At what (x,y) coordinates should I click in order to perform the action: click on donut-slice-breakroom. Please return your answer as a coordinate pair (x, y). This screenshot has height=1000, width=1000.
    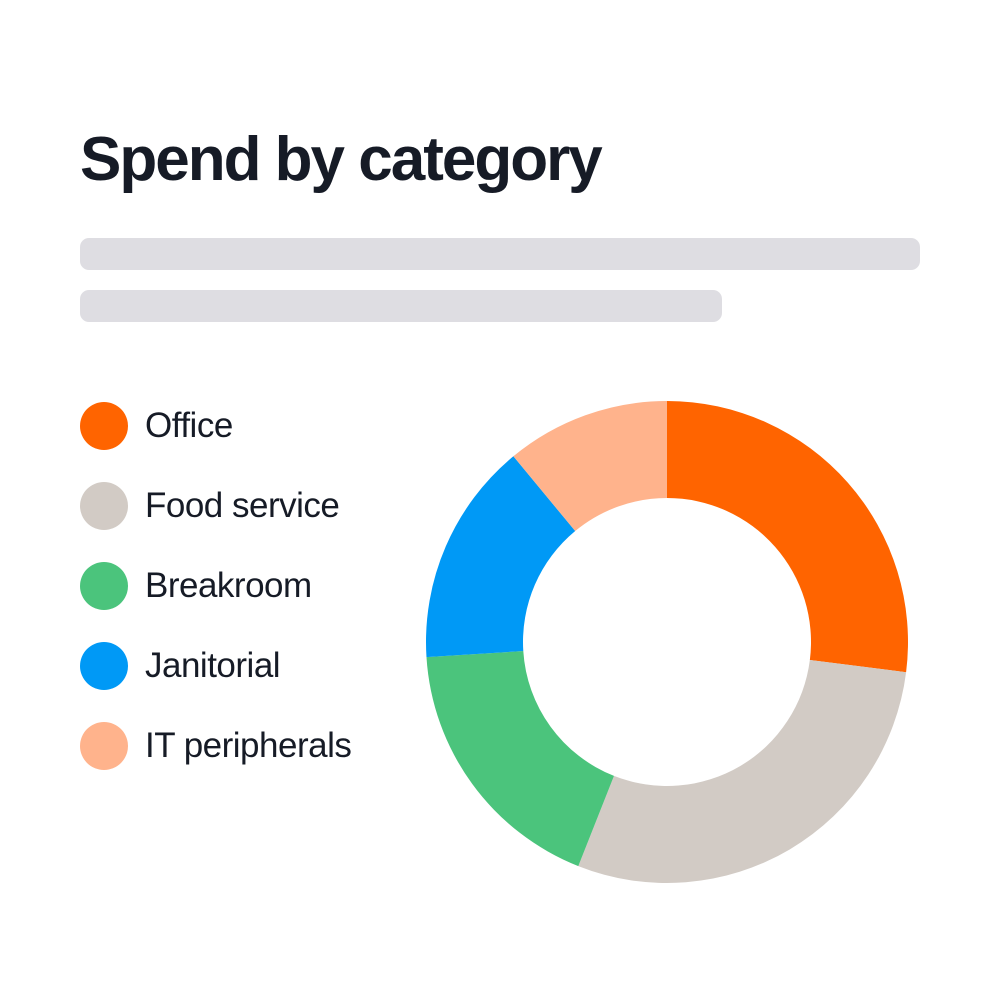
    Looking at the image, I should click on (520, 759).